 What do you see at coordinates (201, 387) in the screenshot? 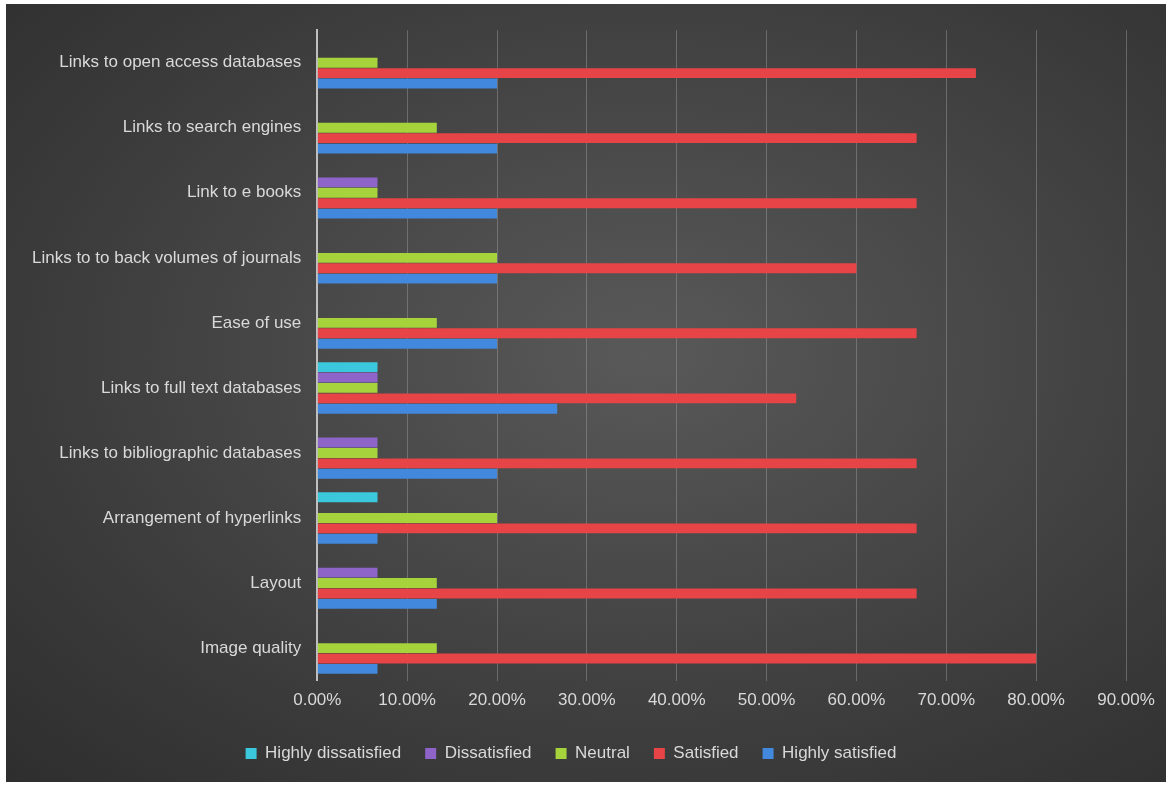
I see `y-tick-label: Links to full text databases` at bounding box center [201, 387].